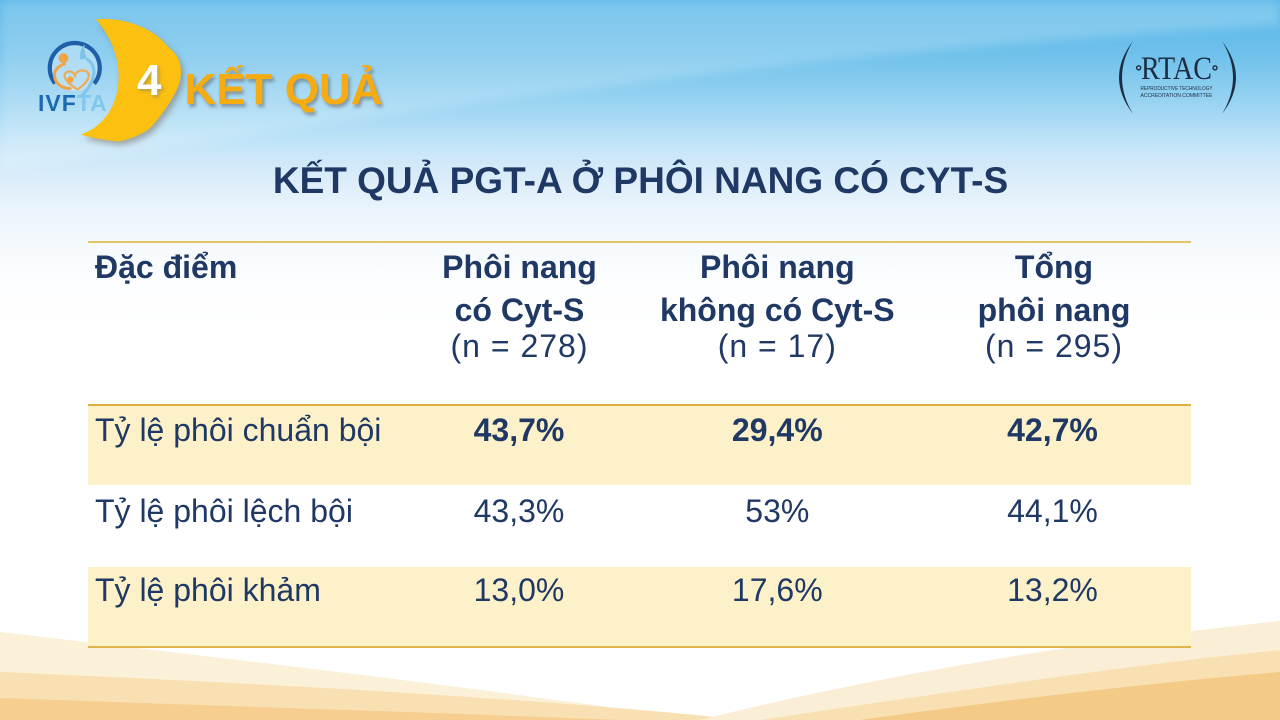  I want to click on svg-text: REPRODUCTIVE TECHNOLOGY, so click(1177, 89).